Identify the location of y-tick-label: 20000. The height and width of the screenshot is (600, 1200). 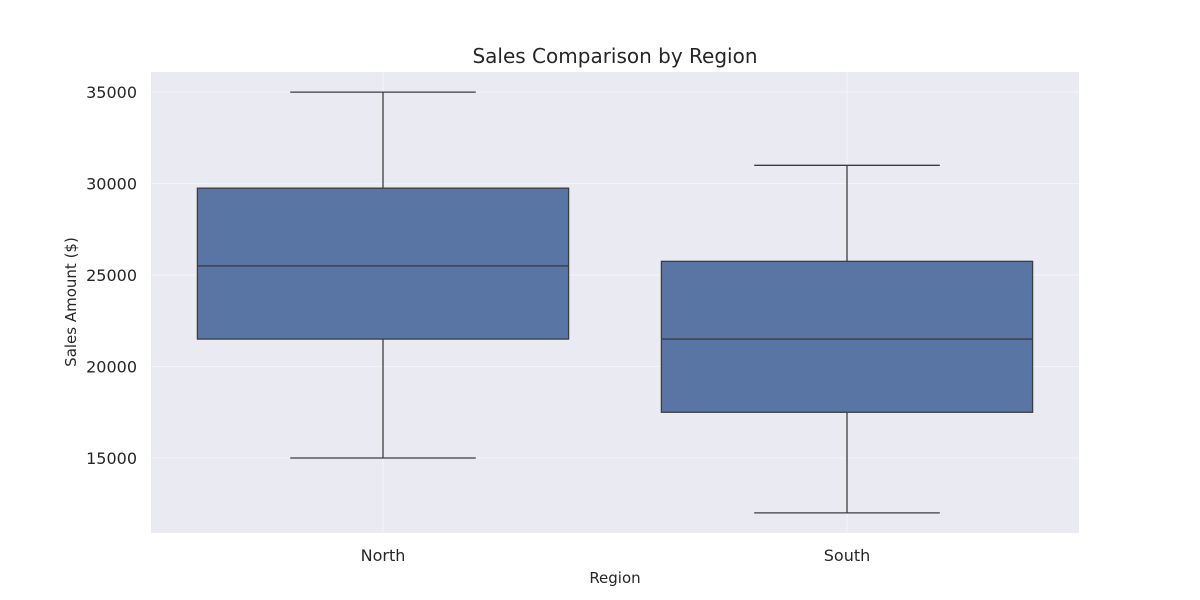
(111, 367).